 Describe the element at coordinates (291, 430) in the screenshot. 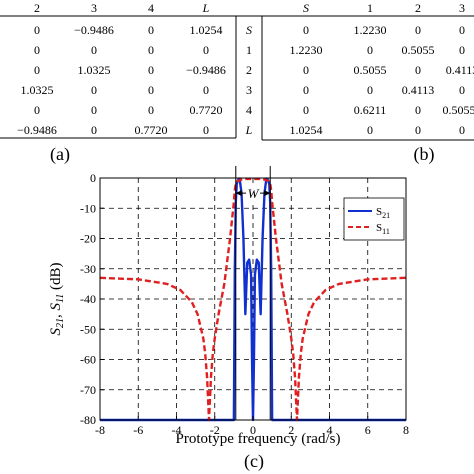

I see `x-tick-label: 2` at that location.